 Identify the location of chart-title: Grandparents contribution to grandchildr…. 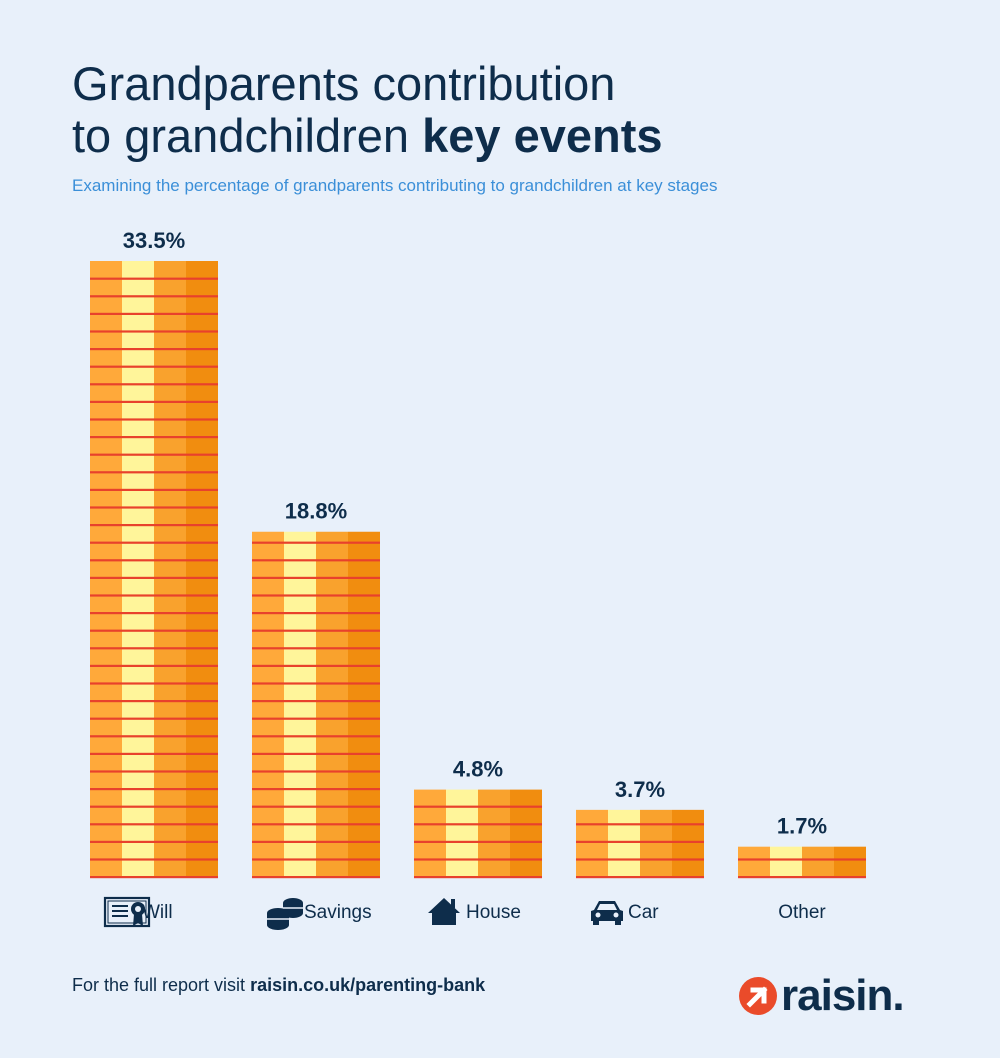
(522, 110).